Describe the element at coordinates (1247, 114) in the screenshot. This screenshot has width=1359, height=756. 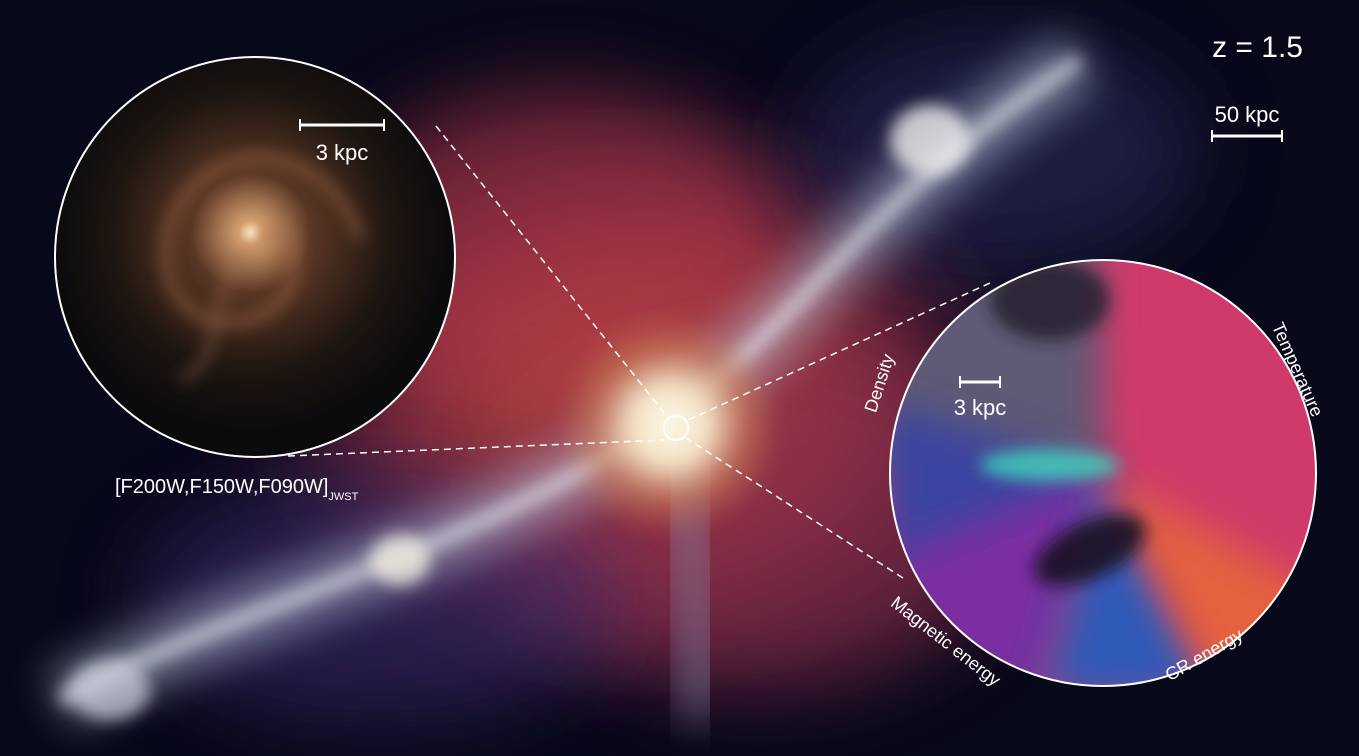
I see `scale-label: 50 kpc` at that location.